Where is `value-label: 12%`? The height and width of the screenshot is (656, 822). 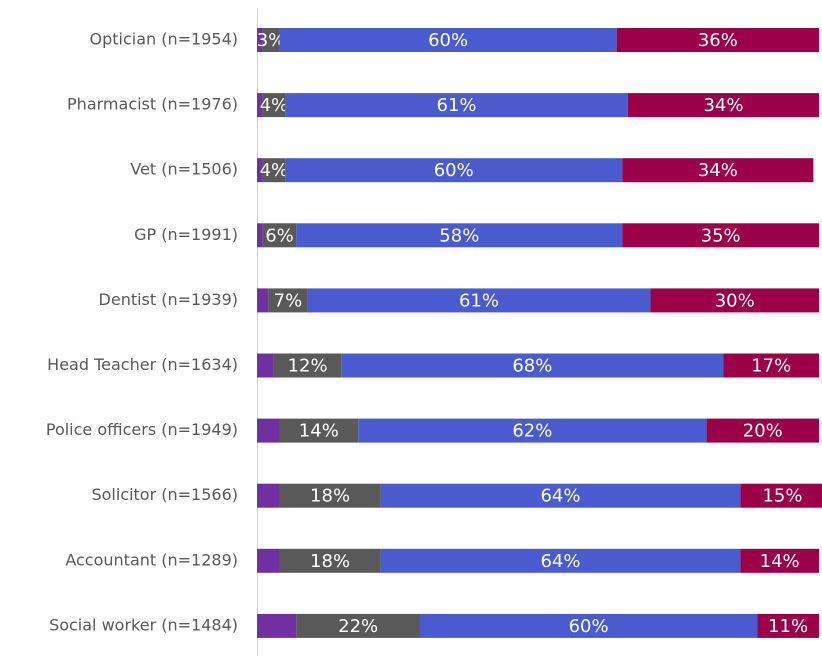 value-label: 12% is located at coordinates (308, 366).